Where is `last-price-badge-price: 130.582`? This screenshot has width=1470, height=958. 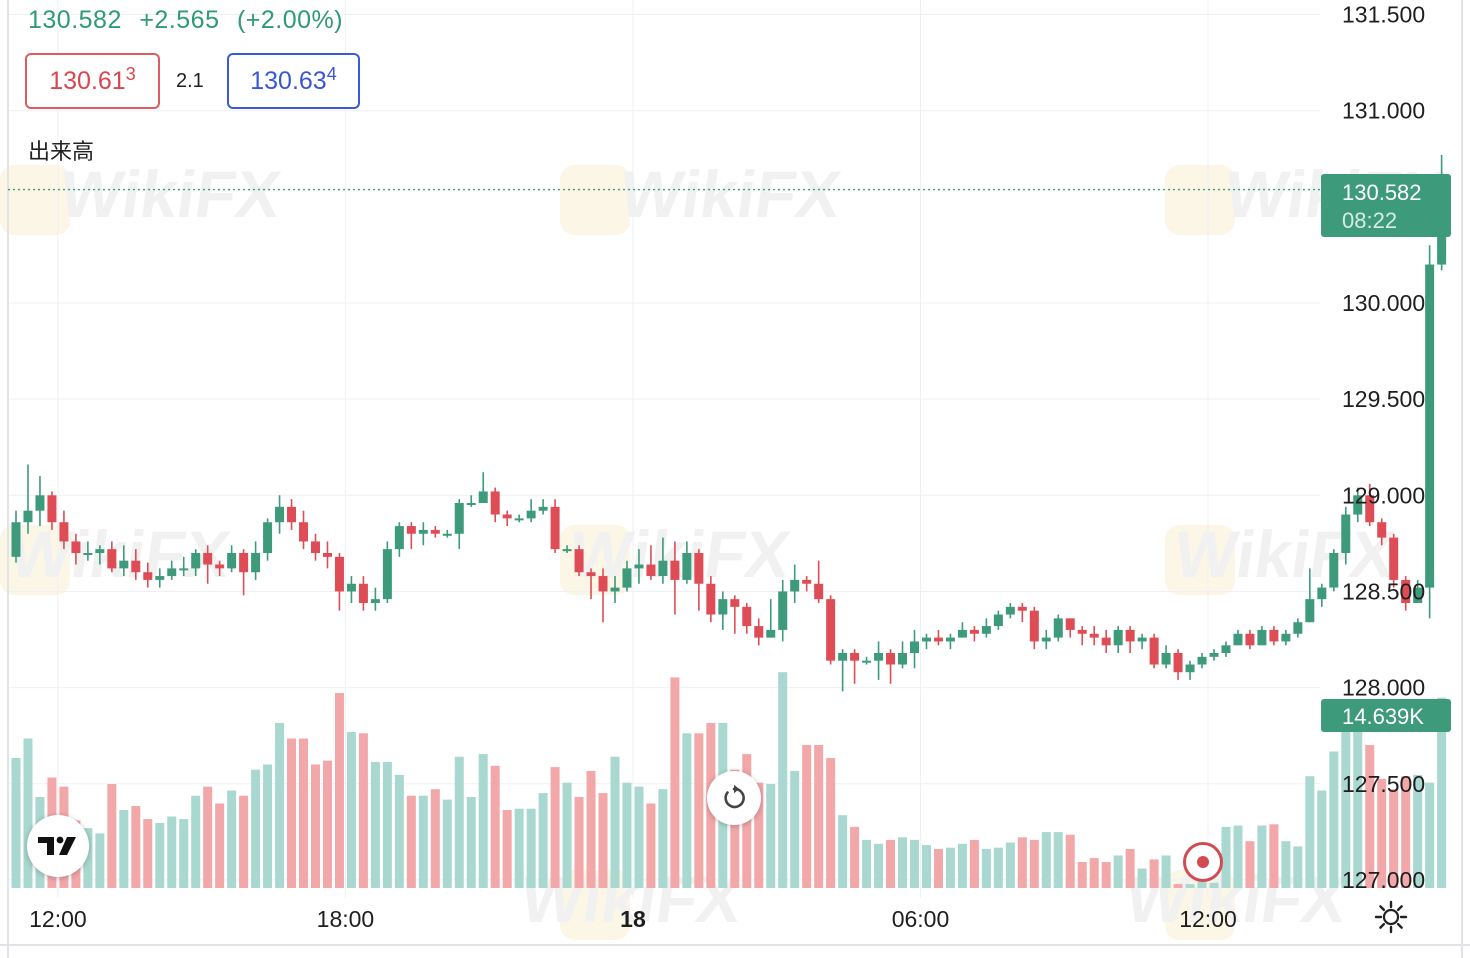
last-price-badge-price: 130.582 is located at coordinates (1382, 192).